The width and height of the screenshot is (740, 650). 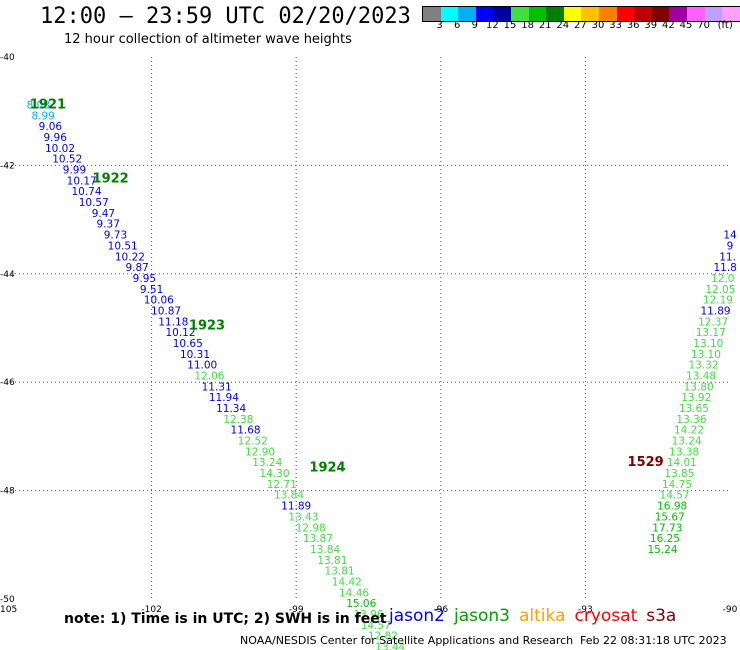 I want to click on satellite-legend-entry: jason3, so click(x=482, y=616).